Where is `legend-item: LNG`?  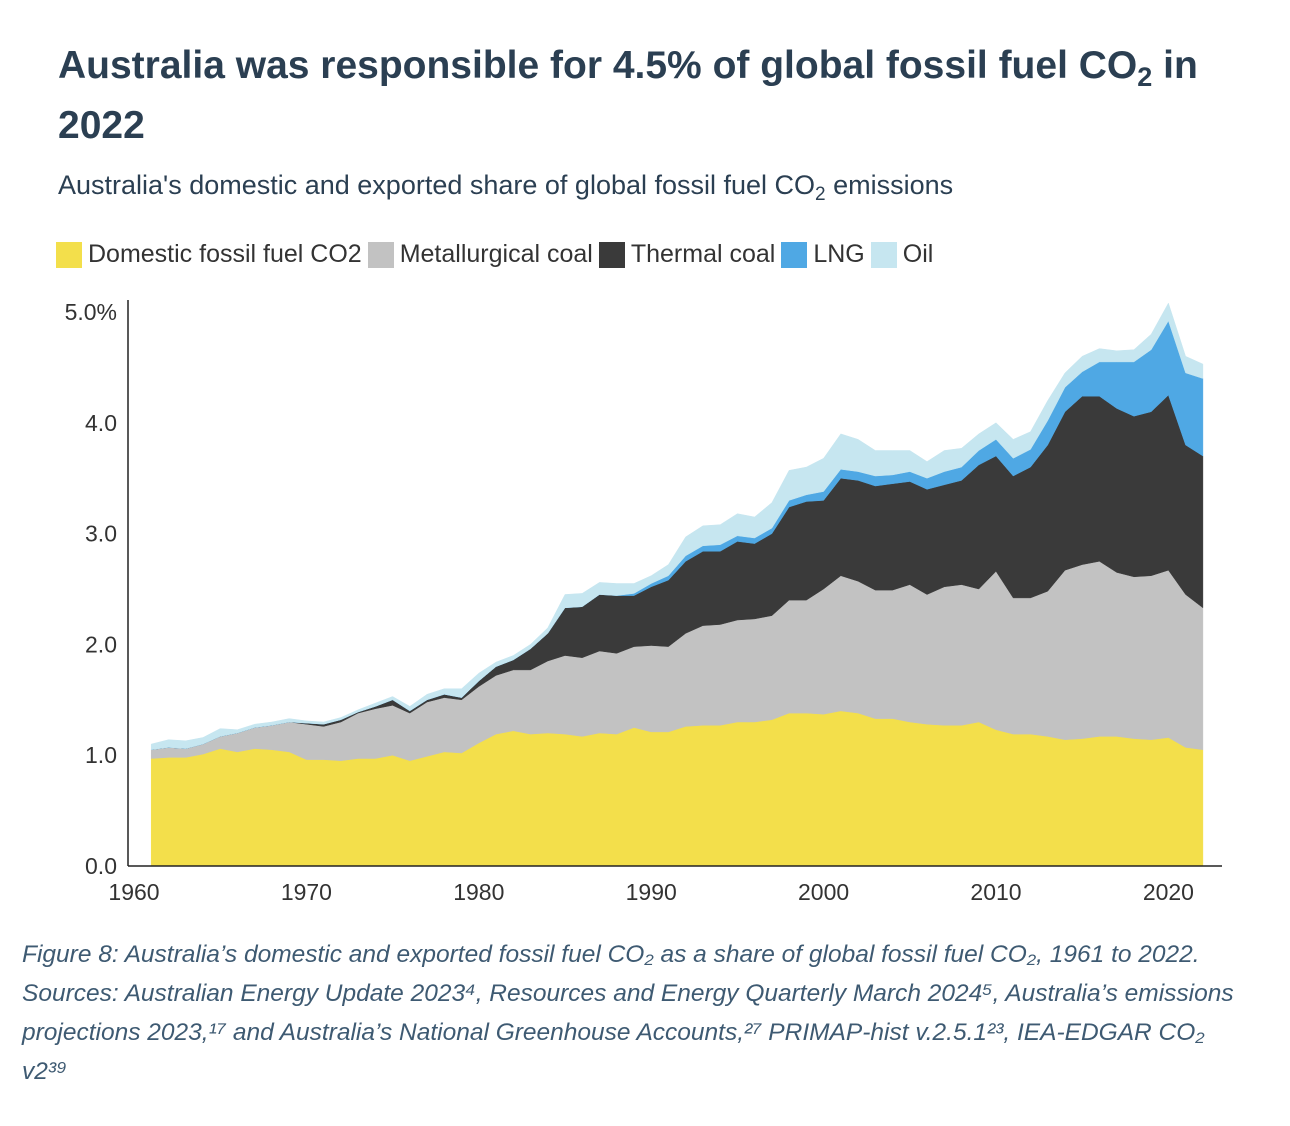 legend-item: LNG is located at coordinates (823, 254).